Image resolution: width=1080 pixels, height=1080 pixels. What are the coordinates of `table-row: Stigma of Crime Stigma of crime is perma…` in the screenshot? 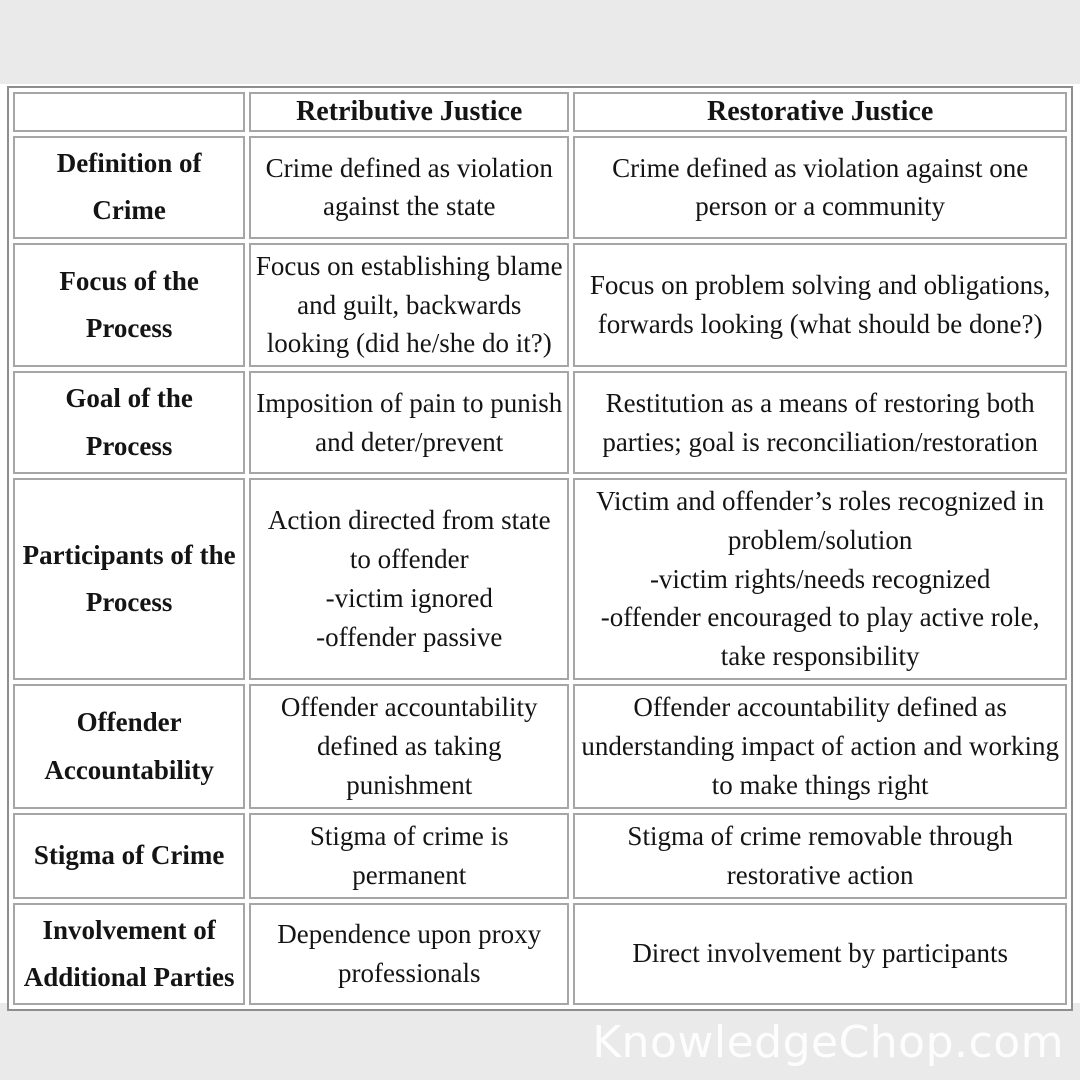 It's located at (540, 855).